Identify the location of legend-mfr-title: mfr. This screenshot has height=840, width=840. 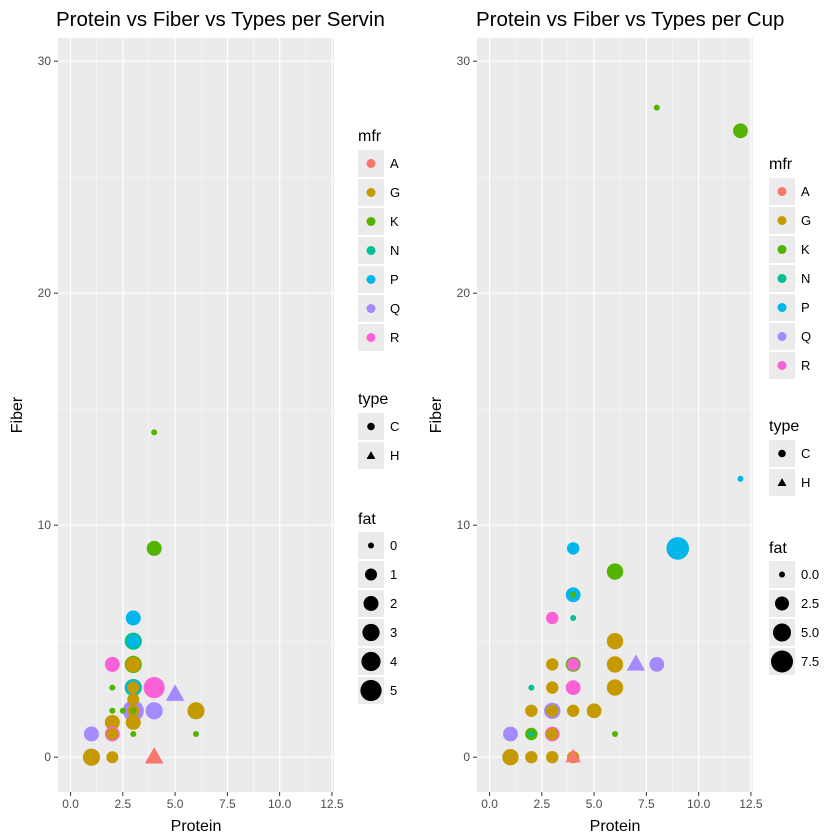
(370, 136).